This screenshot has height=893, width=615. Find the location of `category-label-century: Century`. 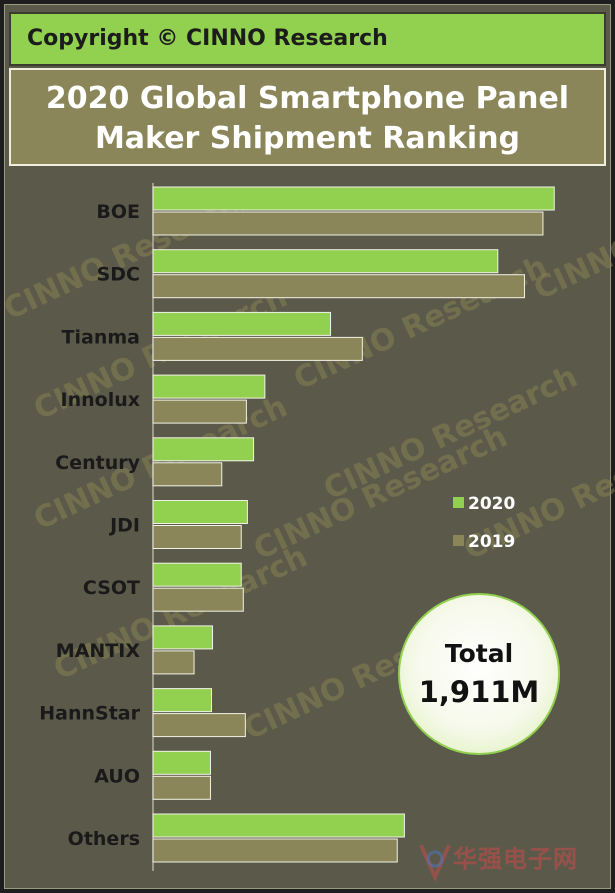

category-label-century: Century is located at coordinates (97, 463).